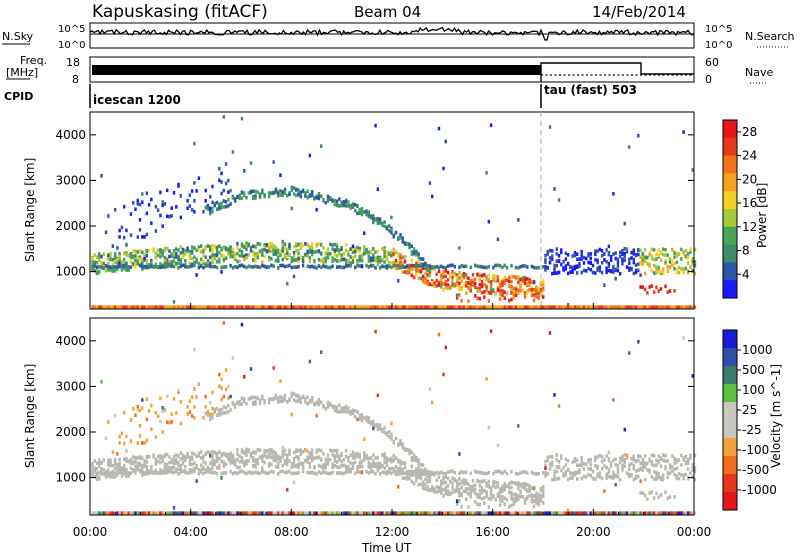 This screenshot has height=554, width=800. Describe the element at coordinates (33, 60) in the screenshot. I see `freq-label: Freq.` at that location.